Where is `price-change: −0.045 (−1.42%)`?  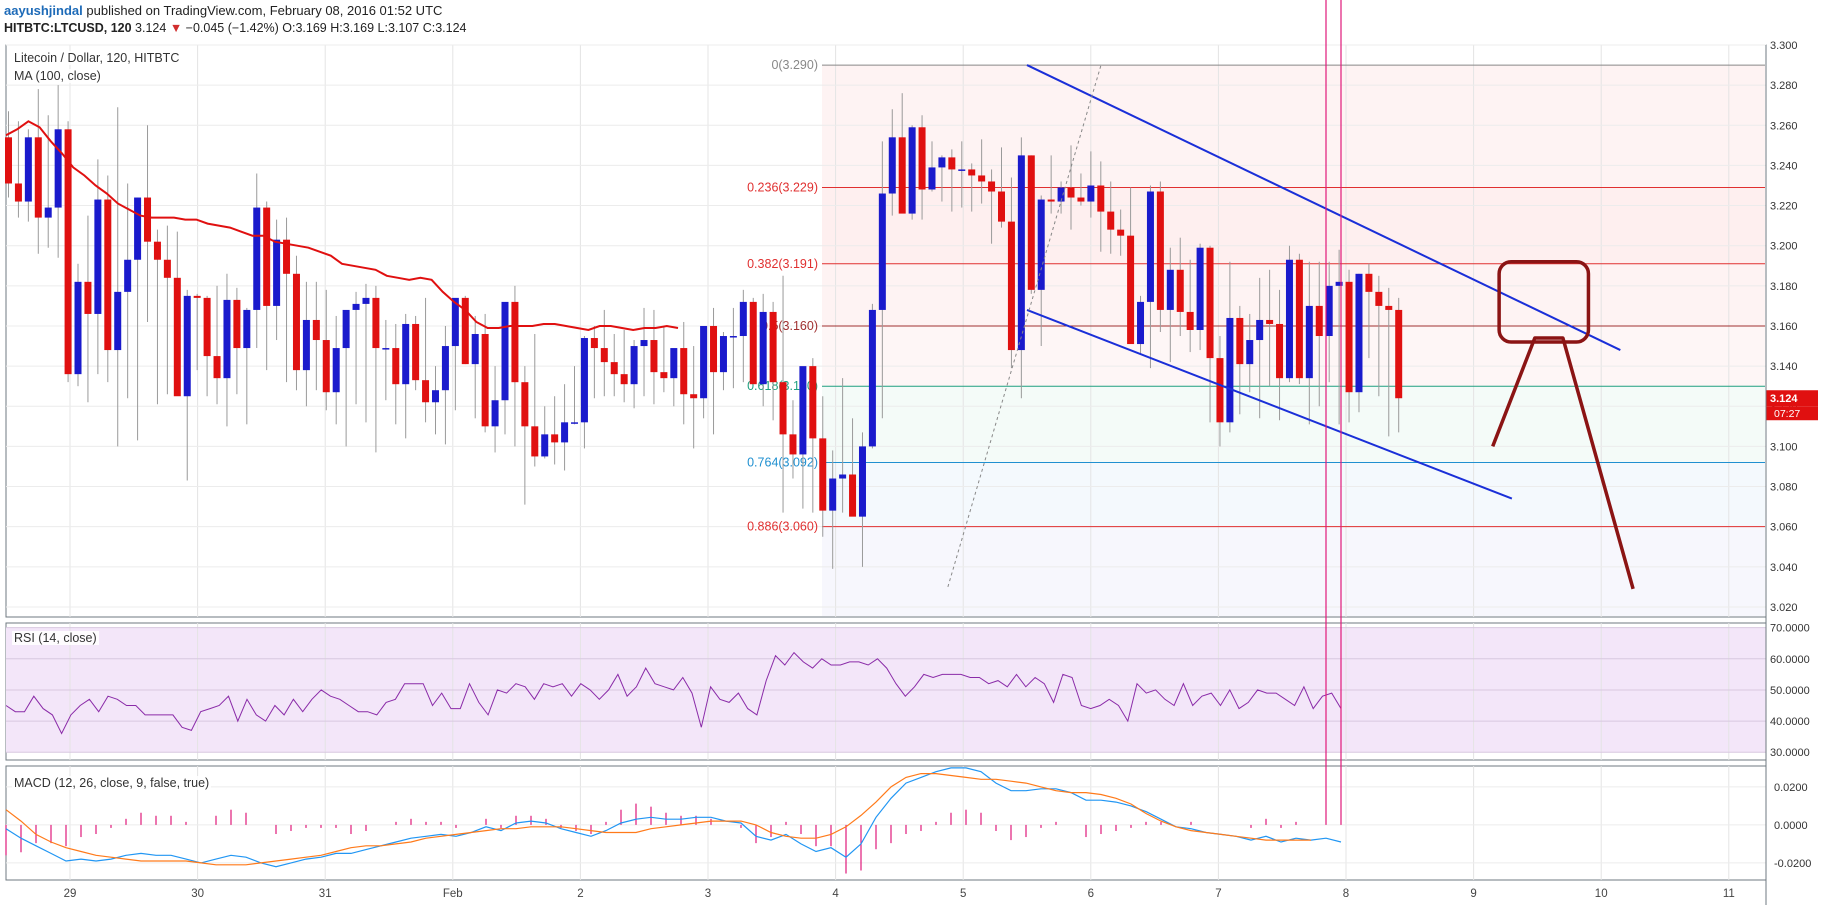
price-change: −0.045 (−1.42%) is located at coordinates (232, 28).